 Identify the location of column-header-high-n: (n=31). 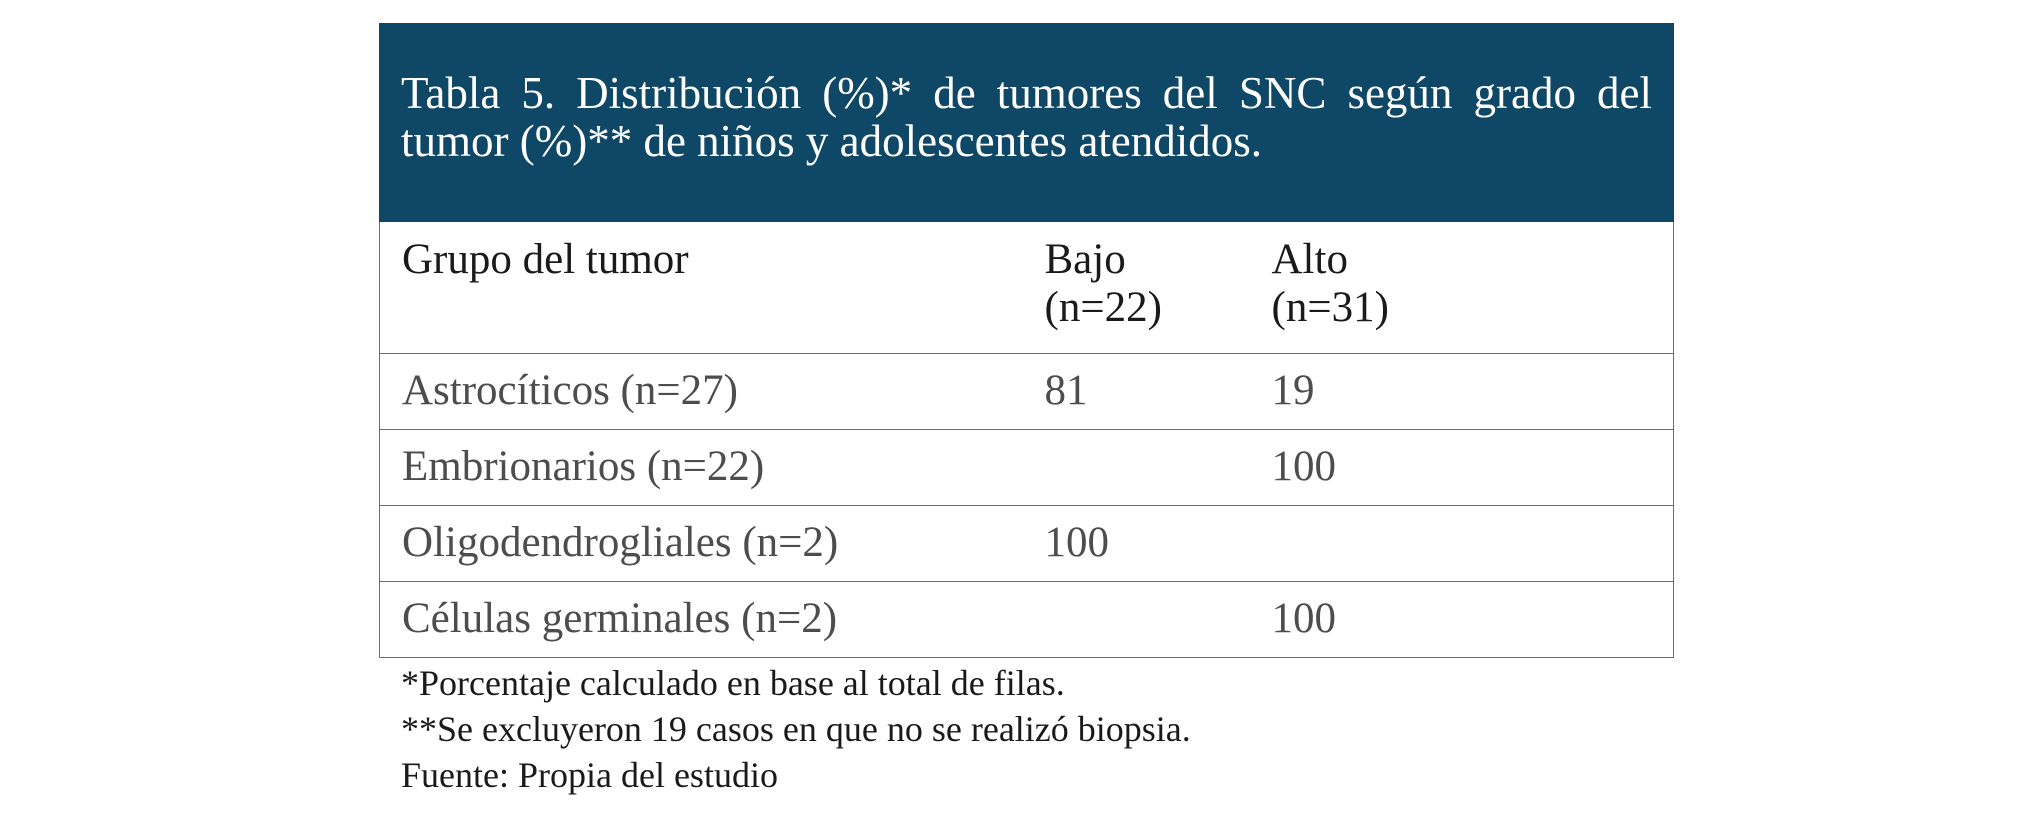
(1330, 307).